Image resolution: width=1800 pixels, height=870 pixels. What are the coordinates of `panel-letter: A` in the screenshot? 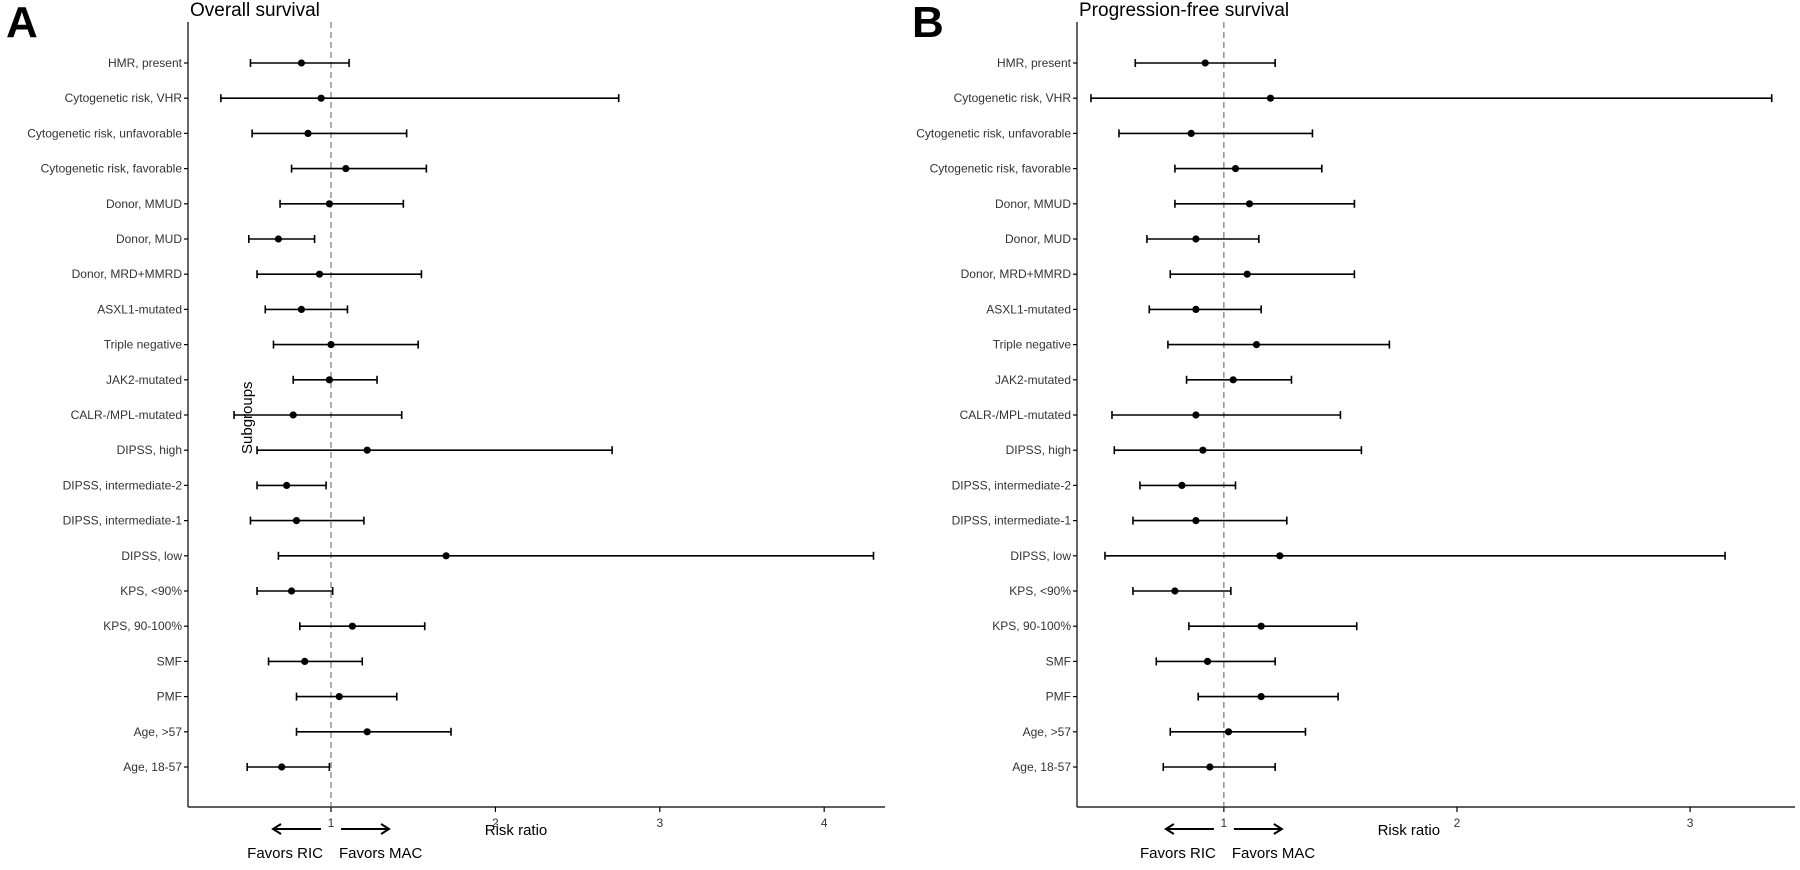 It's located at (22, 23).